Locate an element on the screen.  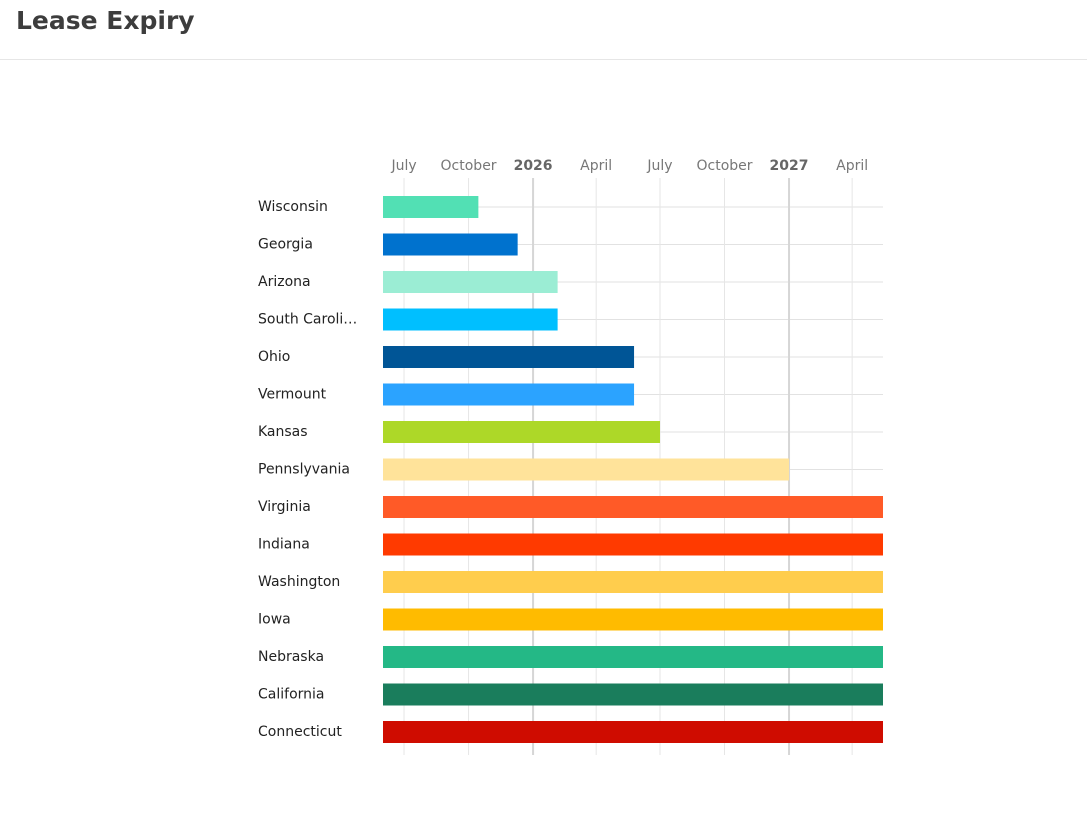
page-title: Lease Expiry is located at coordinates (105, 20).